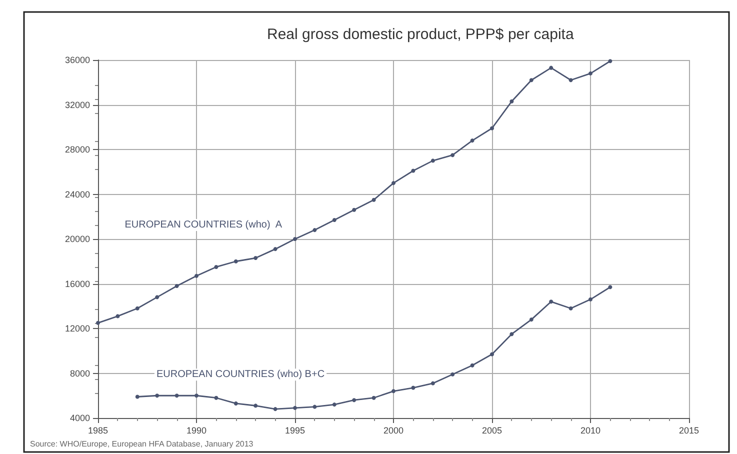 Image resolution: width=737 pixels, height=454 pixels. Describe the element at coordinates (77, 329) in the screenshot. I see `y-tick-label: 12000` at that location.